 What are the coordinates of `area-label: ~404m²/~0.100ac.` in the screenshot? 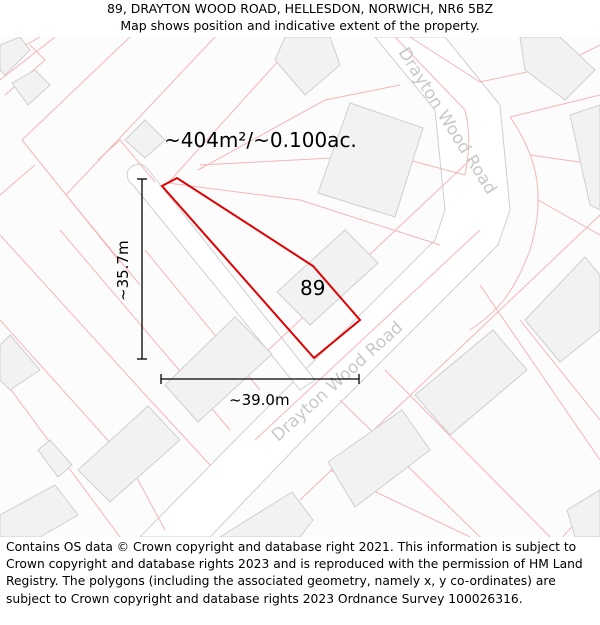 It's located at (260, 140).